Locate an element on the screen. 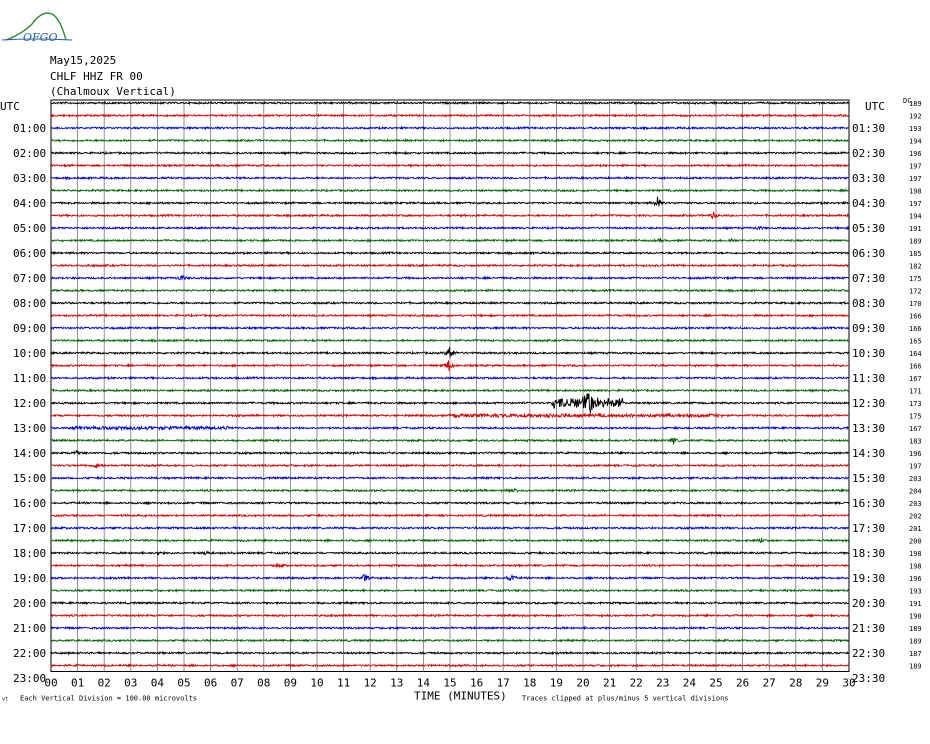 Image resolution: width=930 pixels, height=744 pixels. dc-value: 191 is located at coordinates (915, 229).